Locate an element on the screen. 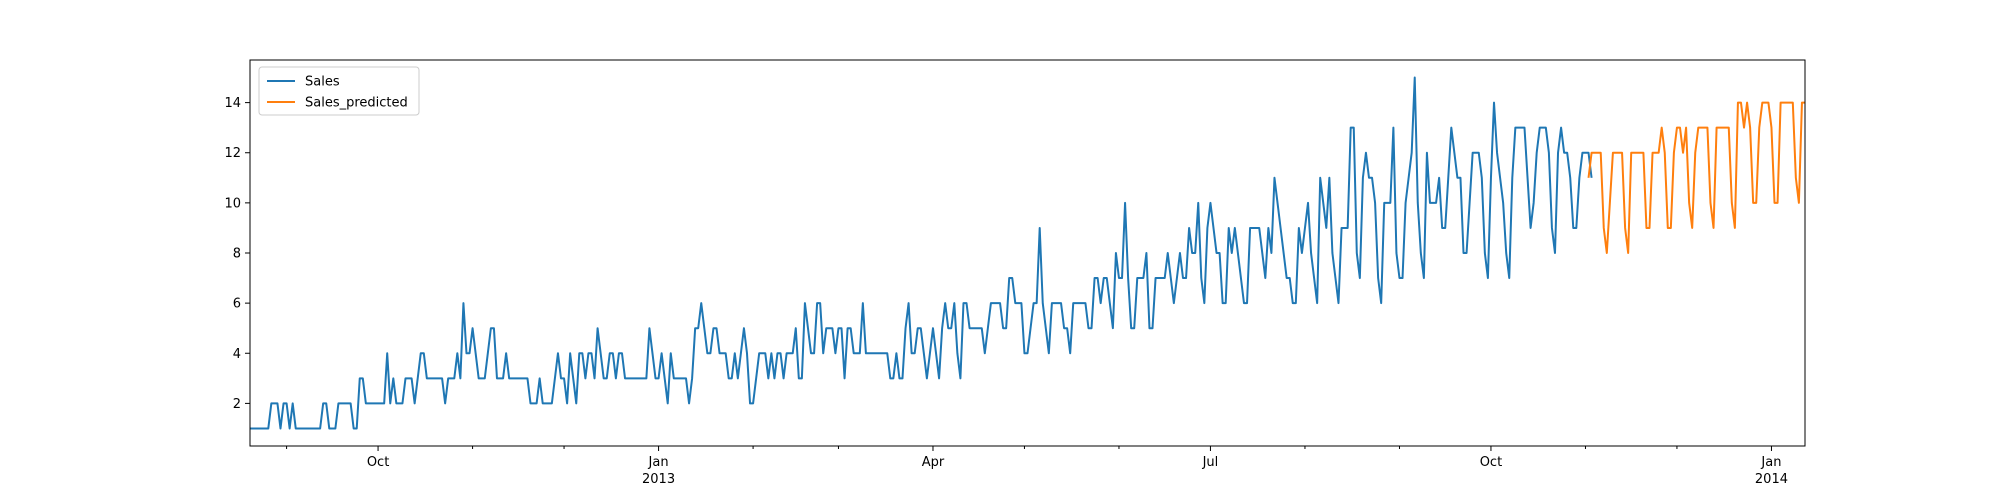 This screenshot has width=2000, height=500. y-axis: 2 4 6 8 10 12 14 is located at coordinates (237, 254).